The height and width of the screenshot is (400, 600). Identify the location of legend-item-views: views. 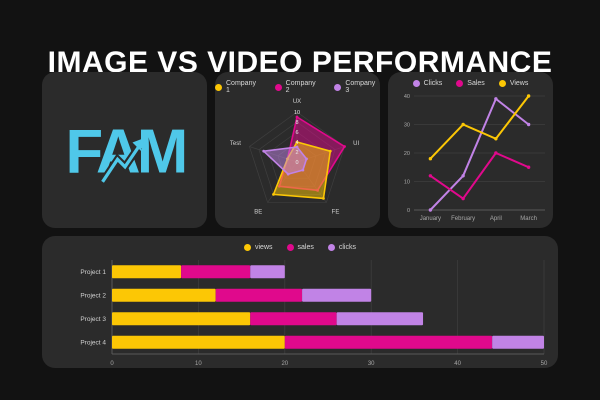
(258, 247).